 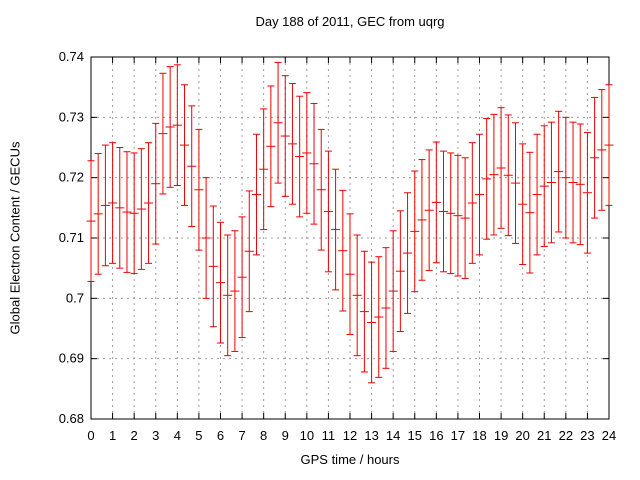 What do you see at coordinates (393, 435) in the screenshot?
I see `x-tick-label: 14` at bounding box center [393, 435].